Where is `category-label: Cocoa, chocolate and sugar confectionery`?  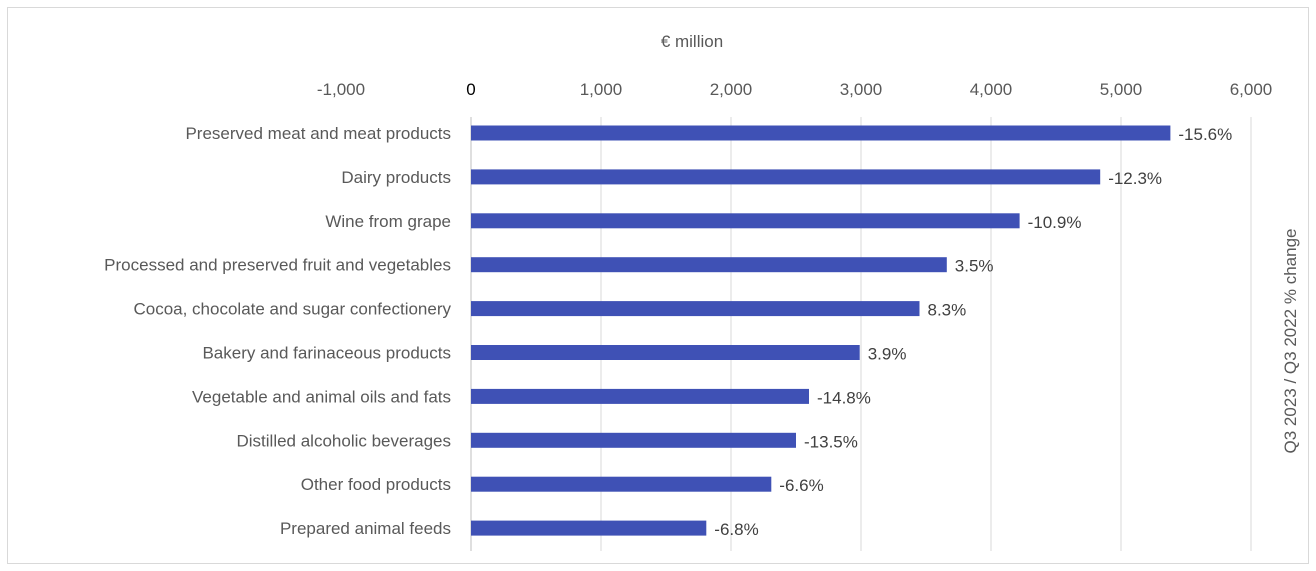
category-label: Cocoa, chocolate and sugar confectionery is located at coordinates (292, 309).